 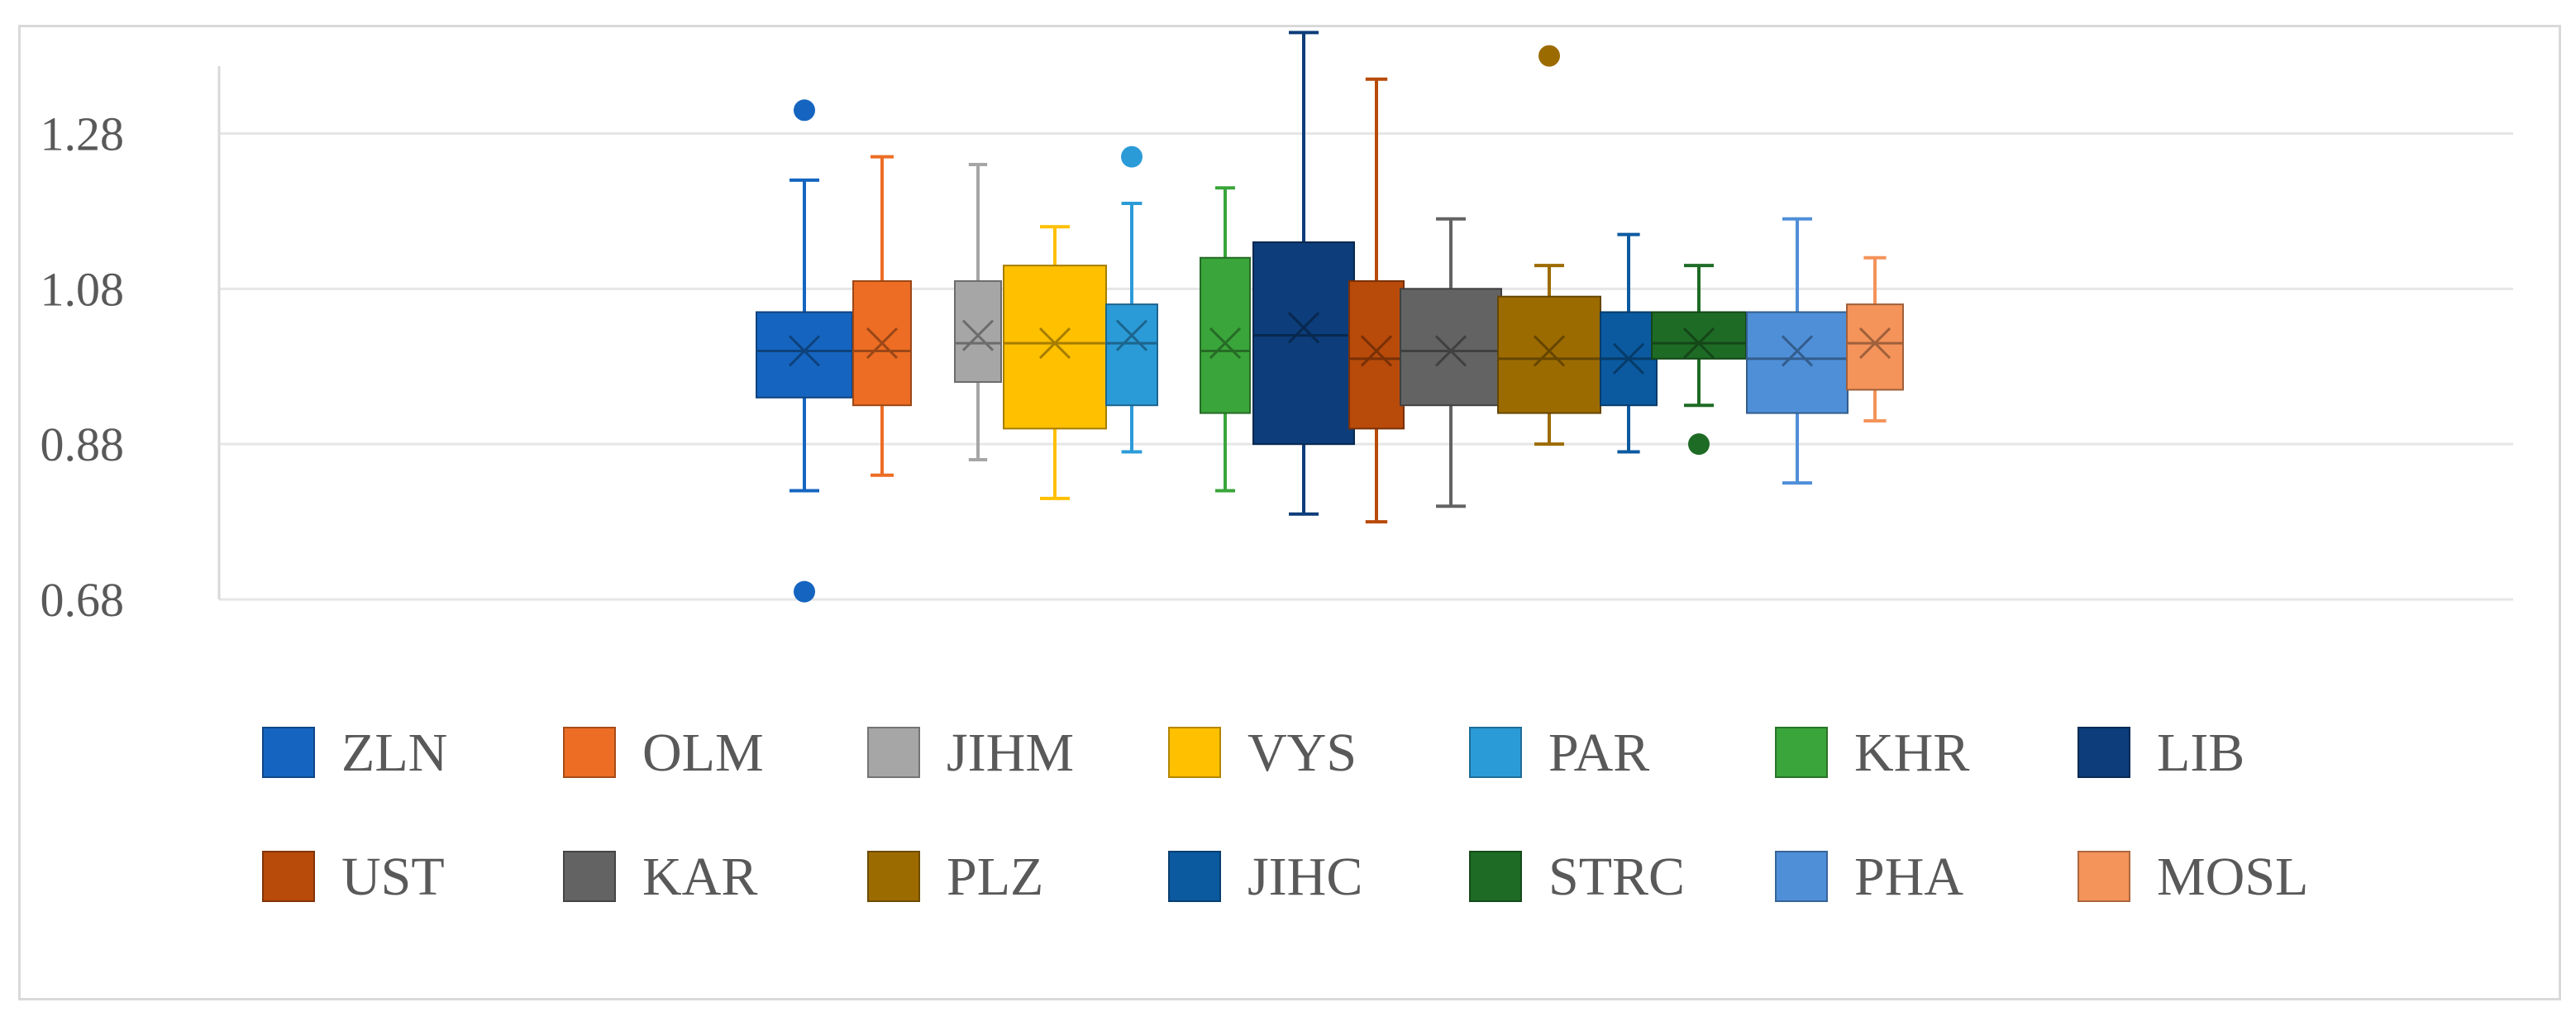 What do you see at coordinates (699, 877) in the screenshot?
I see `legend-label: KAR` at bounding box center [699, 877].